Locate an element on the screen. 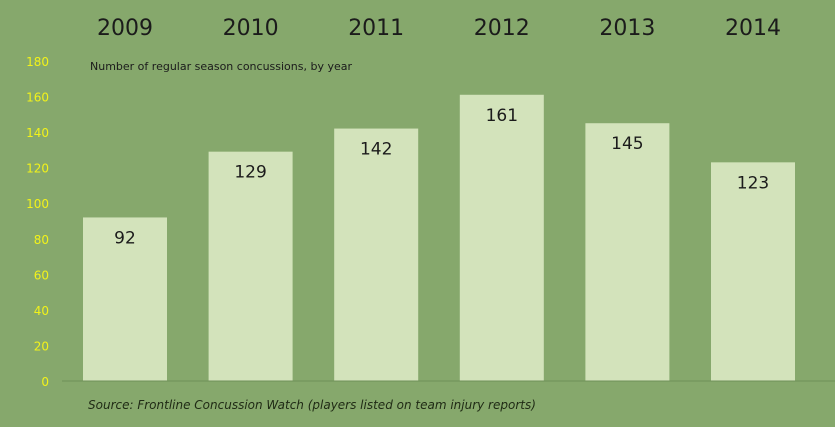 This screenshot has height=427, width=835. y-tick-label: 60 is located at coordinates (41, 275).